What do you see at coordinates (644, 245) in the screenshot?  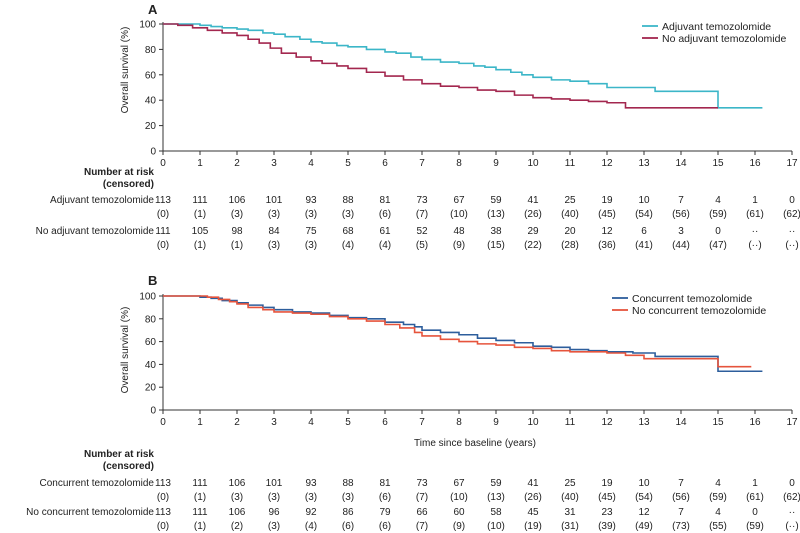 I see `censored-count: (41)` at bounding box center [644, 245].